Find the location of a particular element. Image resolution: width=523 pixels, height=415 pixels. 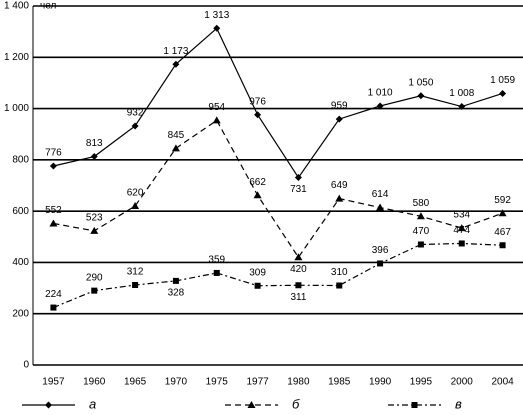

data-label: 474 is located at coordinates (461, 230).